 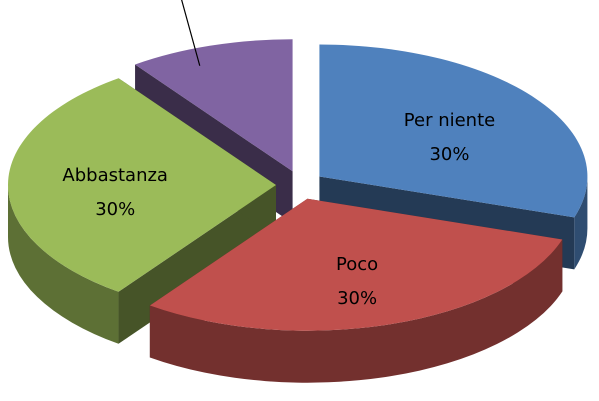 What do you see at coordinates (115, 175) in the screenshot?
I see `slice-label: Abbastanza` at bounding box center [115, 175].